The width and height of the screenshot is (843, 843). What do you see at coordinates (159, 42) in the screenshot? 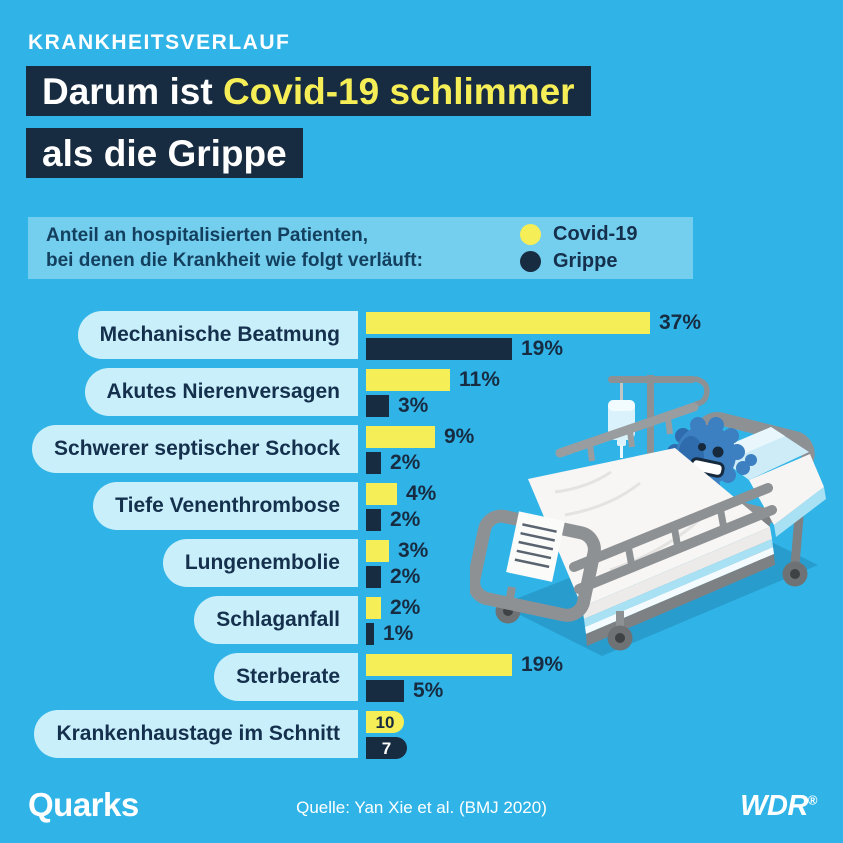
I see `kicker: KRANKHEITSVERLAUF` at bounding box center [159, 42].